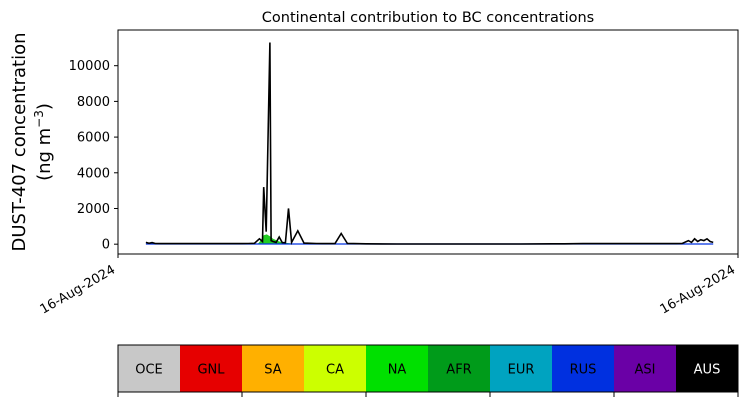 Image resolution: width=748 pixels, height=402 pixels. I want to click on legend: OCE GNL SA CA NA AFR EUR RUS ASI AUS, so click(428, 370).